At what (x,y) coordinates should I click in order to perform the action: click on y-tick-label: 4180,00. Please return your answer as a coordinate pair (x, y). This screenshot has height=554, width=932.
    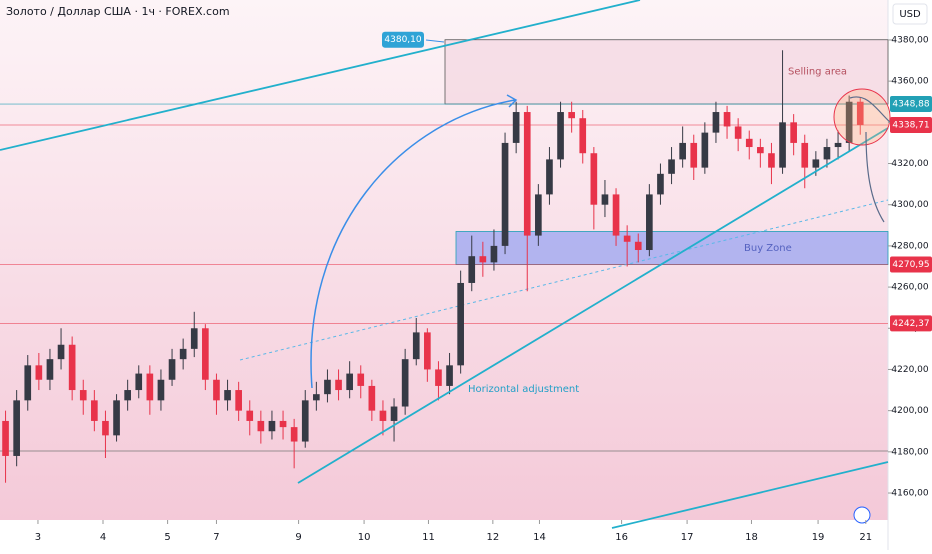
    Looking at the image, I should click on (909, 452).